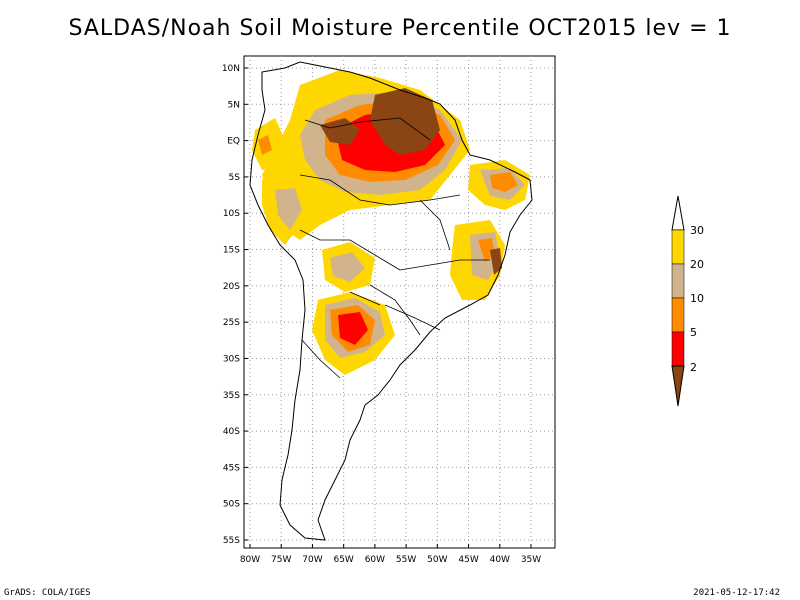 The height and width of the screenshot is (600, 800). What do you see at coordinates (353, 328) in the screenshot?
I see `shade-sc-red` at bounding box center [353, 328].